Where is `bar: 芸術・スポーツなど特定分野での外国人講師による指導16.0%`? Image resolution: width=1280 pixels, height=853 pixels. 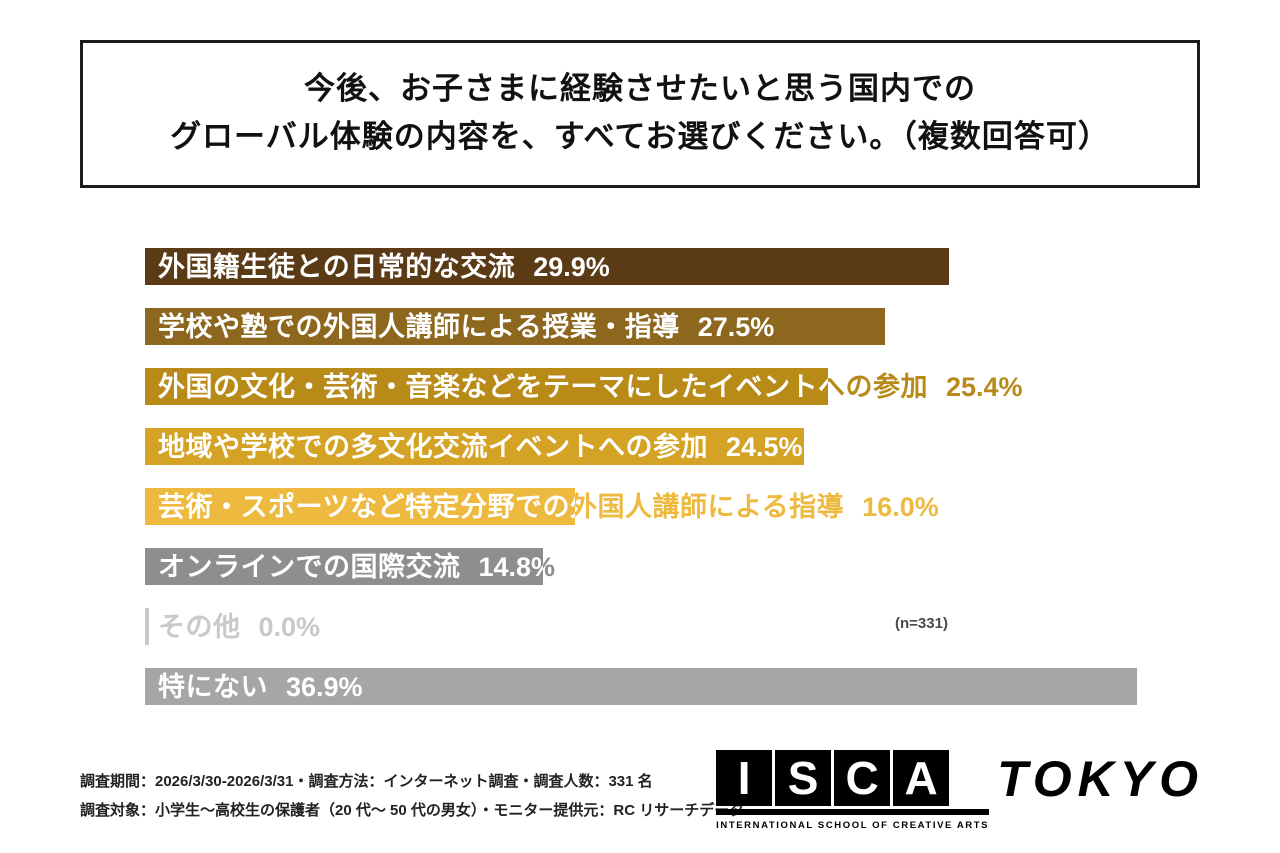
bar: 芸術・スポーツなど特定分野での外国人講師による指導16.0% is located at coordinates (360, 506).